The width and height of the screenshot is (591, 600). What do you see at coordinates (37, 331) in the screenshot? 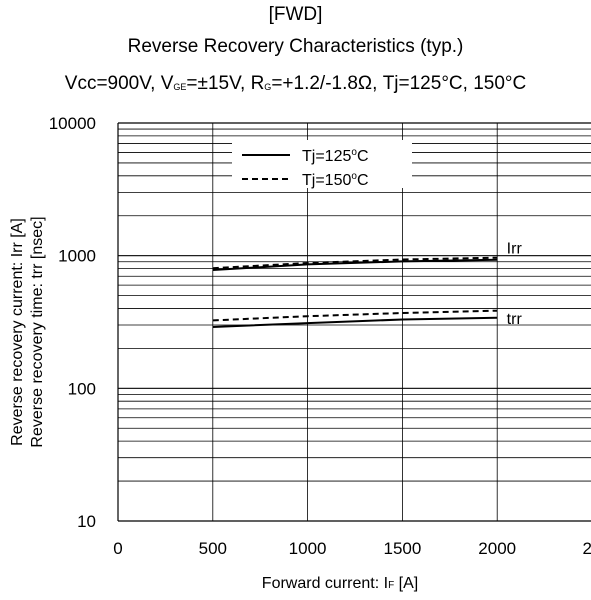
I see `y-axis-label-line2: Reverse recovery time: trr [nsec]` at bounding box center [37, 331].